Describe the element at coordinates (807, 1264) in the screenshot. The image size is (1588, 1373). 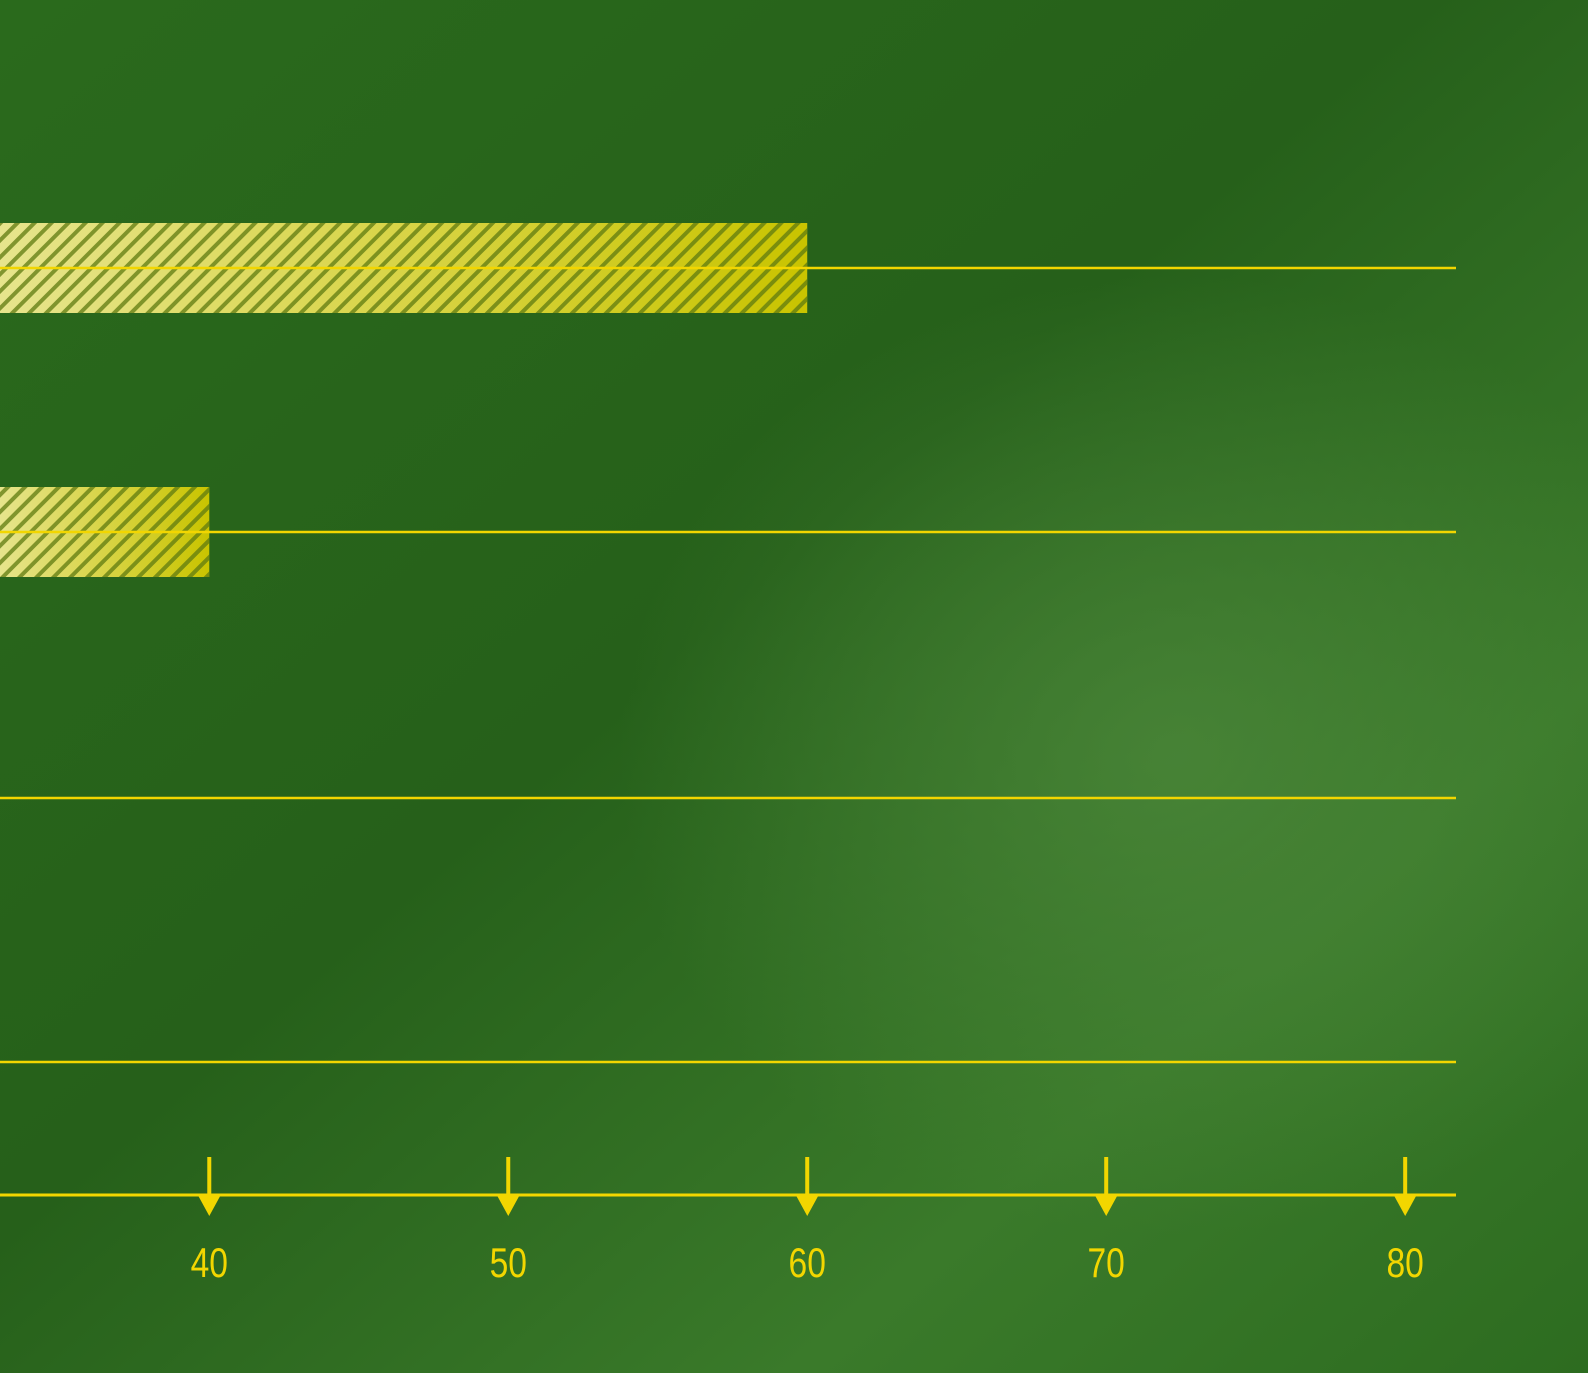
I see `x-tick-label: 60` at that location.